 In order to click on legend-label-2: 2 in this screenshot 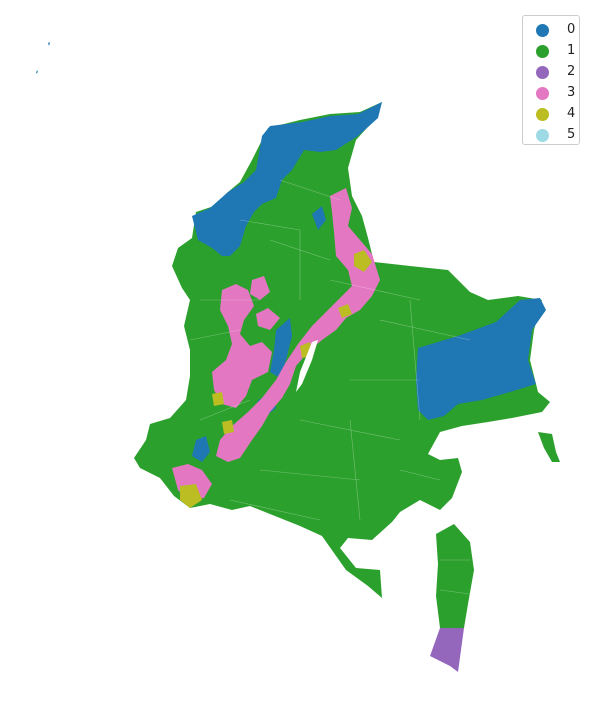, I will do `click(571, 71)`.